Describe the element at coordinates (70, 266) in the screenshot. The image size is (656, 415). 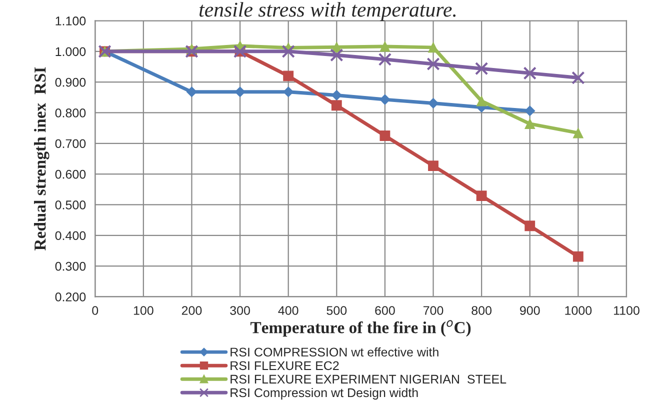
I see `y-tick-label: 0.300` at that location.